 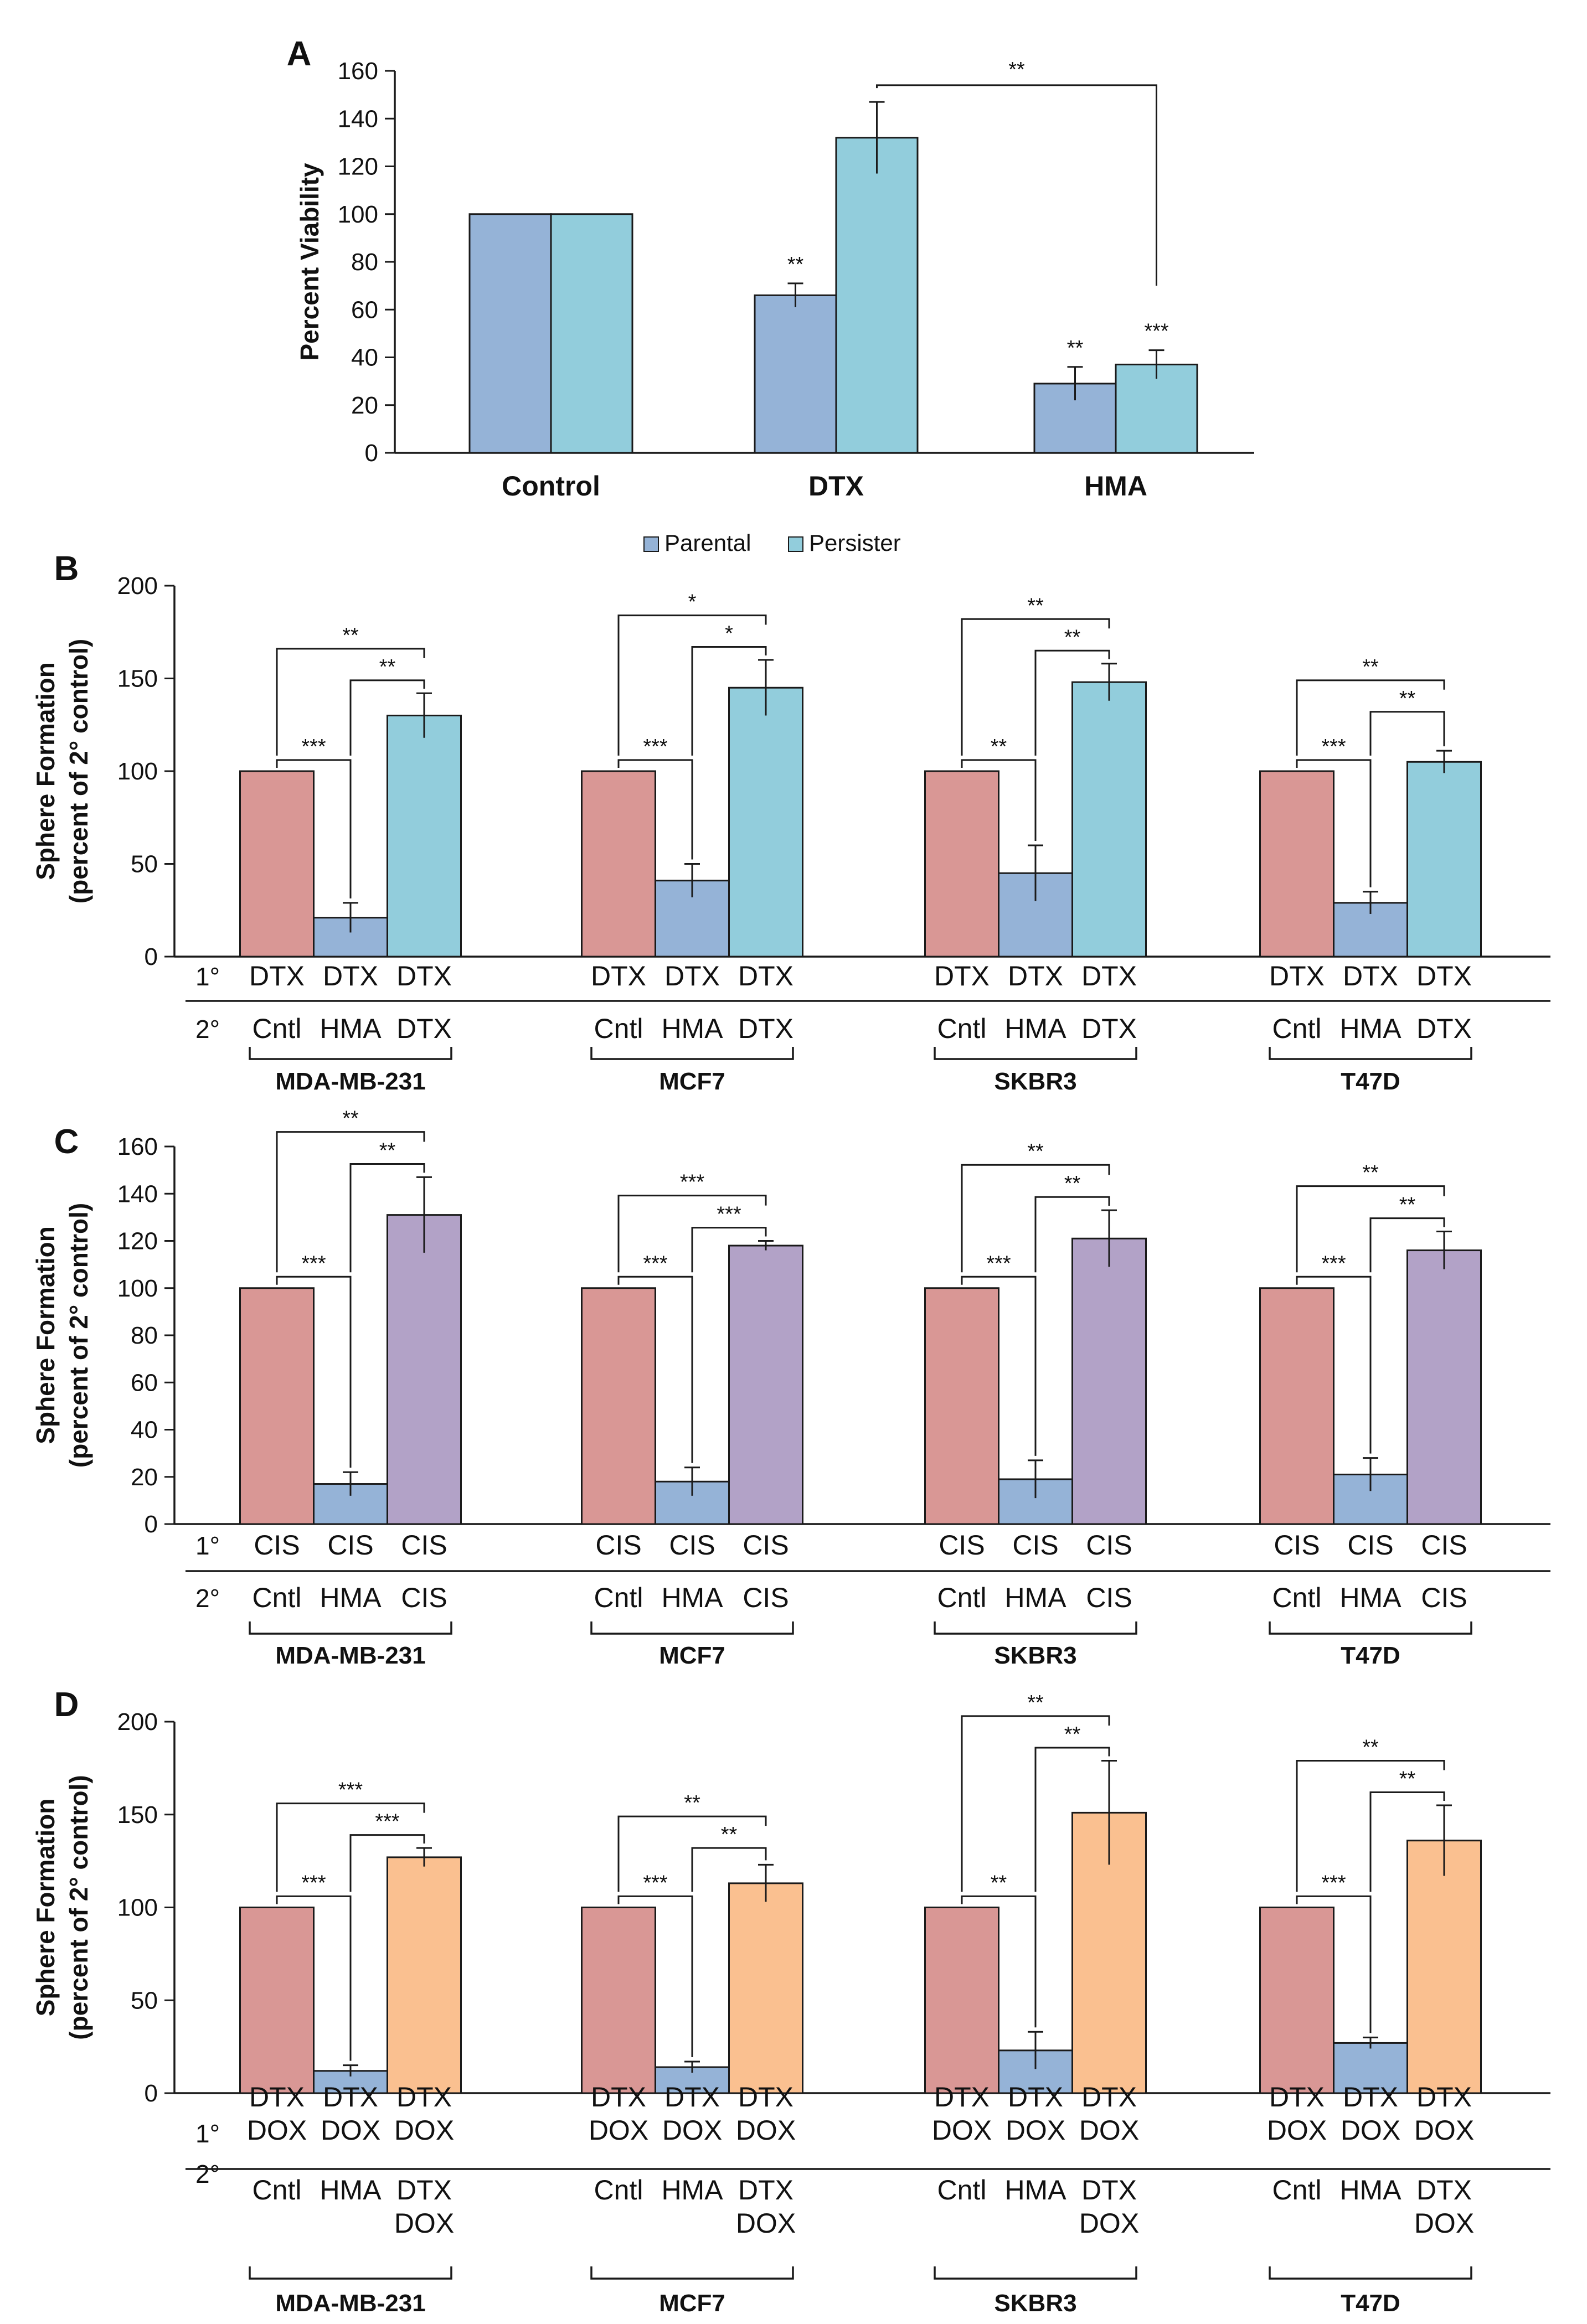 What do you see at coordinates (66, 1705) in the screenshot?
I see `panel-d-letter: D` at bounding box center [66, 1705].